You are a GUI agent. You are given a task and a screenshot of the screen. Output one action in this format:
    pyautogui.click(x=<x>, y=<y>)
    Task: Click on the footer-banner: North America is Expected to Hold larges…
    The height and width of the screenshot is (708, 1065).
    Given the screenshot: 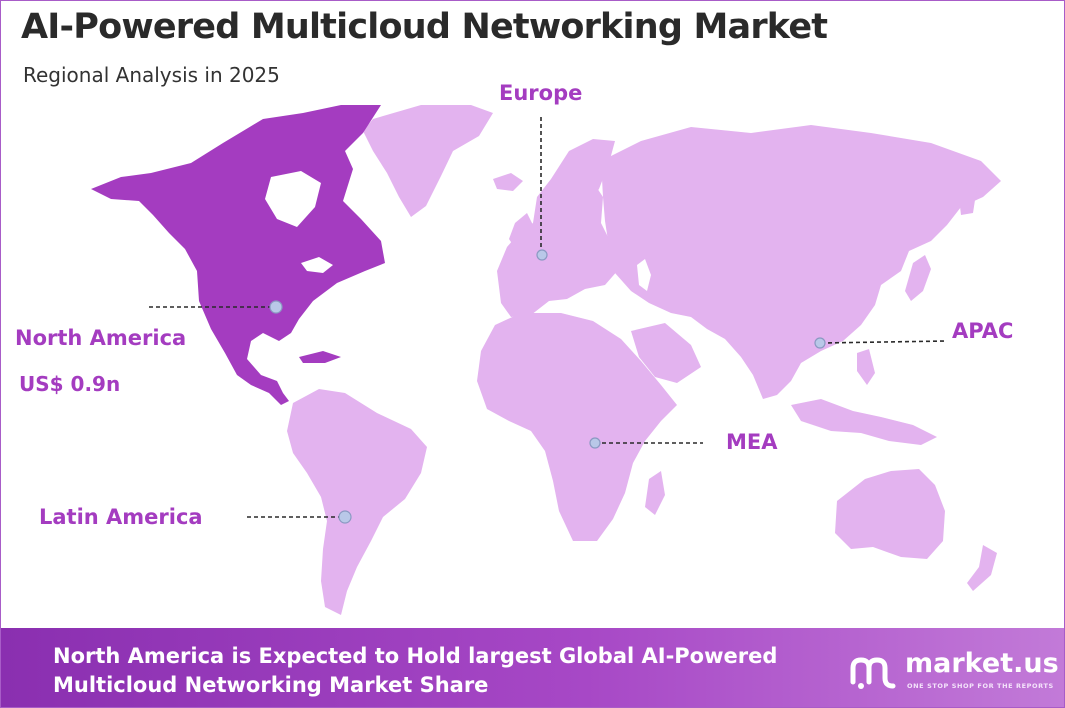 What is the action you would take?
    pyautogui.click(x=532, y=667)
    